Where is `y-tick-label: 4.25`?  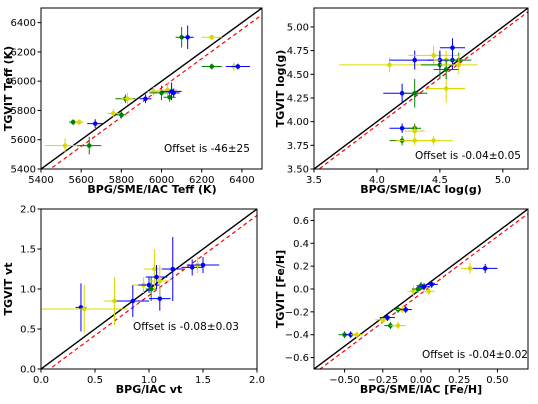
y-tick-label: 4.25 is located at coordinates (298, 98).